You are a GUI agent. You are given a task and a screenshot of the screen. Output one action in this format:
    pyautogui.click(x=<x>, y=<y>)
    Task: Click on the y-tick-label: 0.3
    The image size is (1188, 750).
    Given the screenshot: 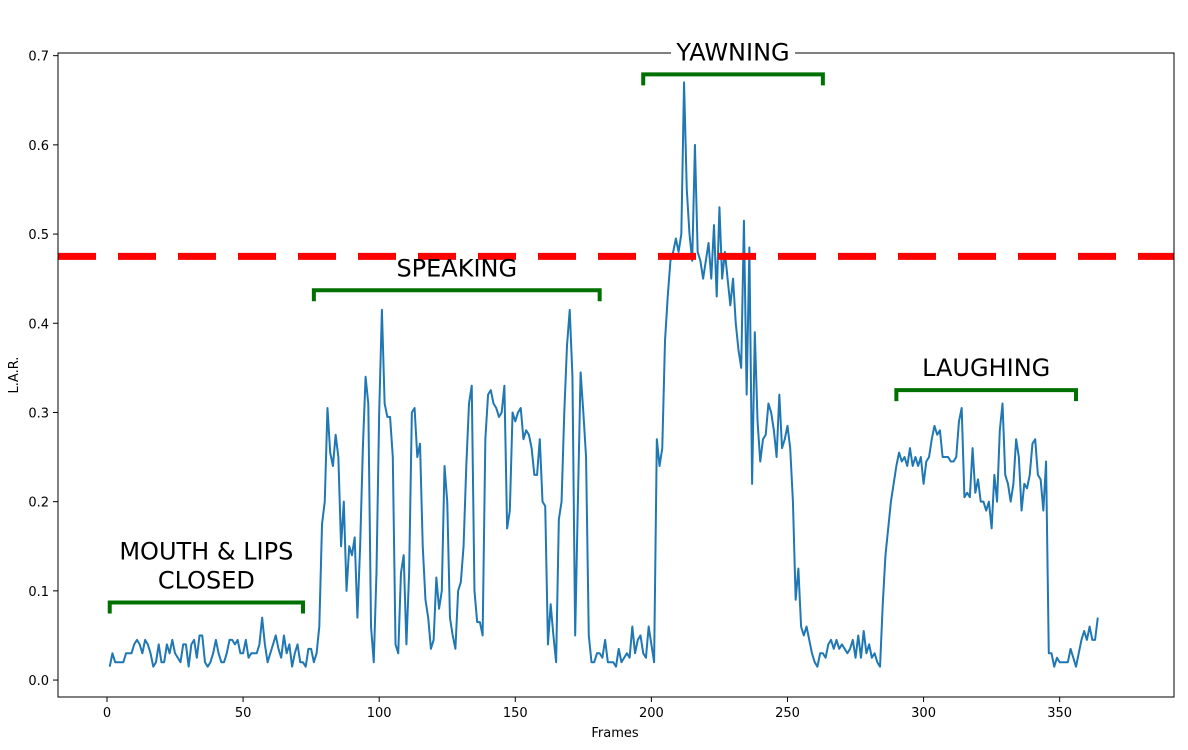 What is the action you would take?
    pyautogui.click(x=38, y=413)
    